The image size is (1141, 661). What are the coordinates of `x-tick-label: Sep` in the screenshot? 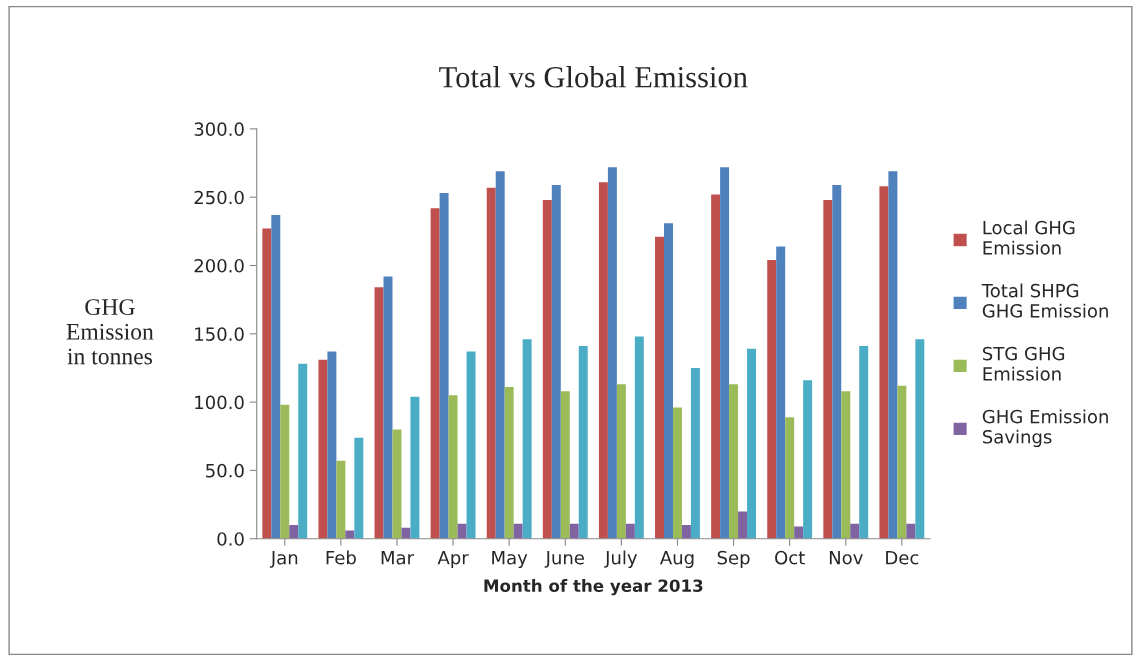 It's located at (733, 559).